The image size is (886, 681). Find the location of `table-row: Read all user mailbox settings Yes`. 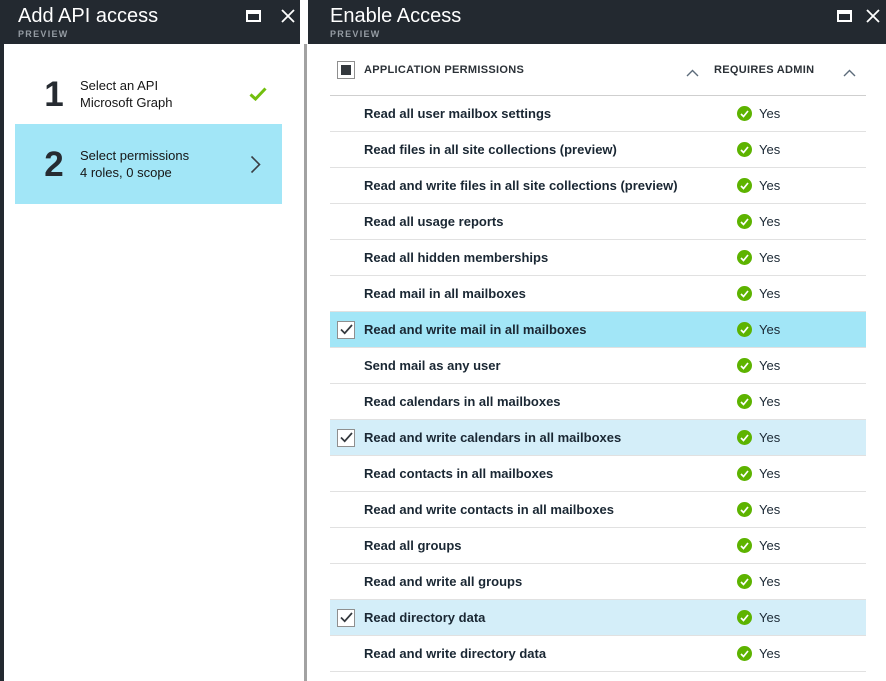

table-row: Read all user mailbox settings Yes is located at coordinates (598, 114).